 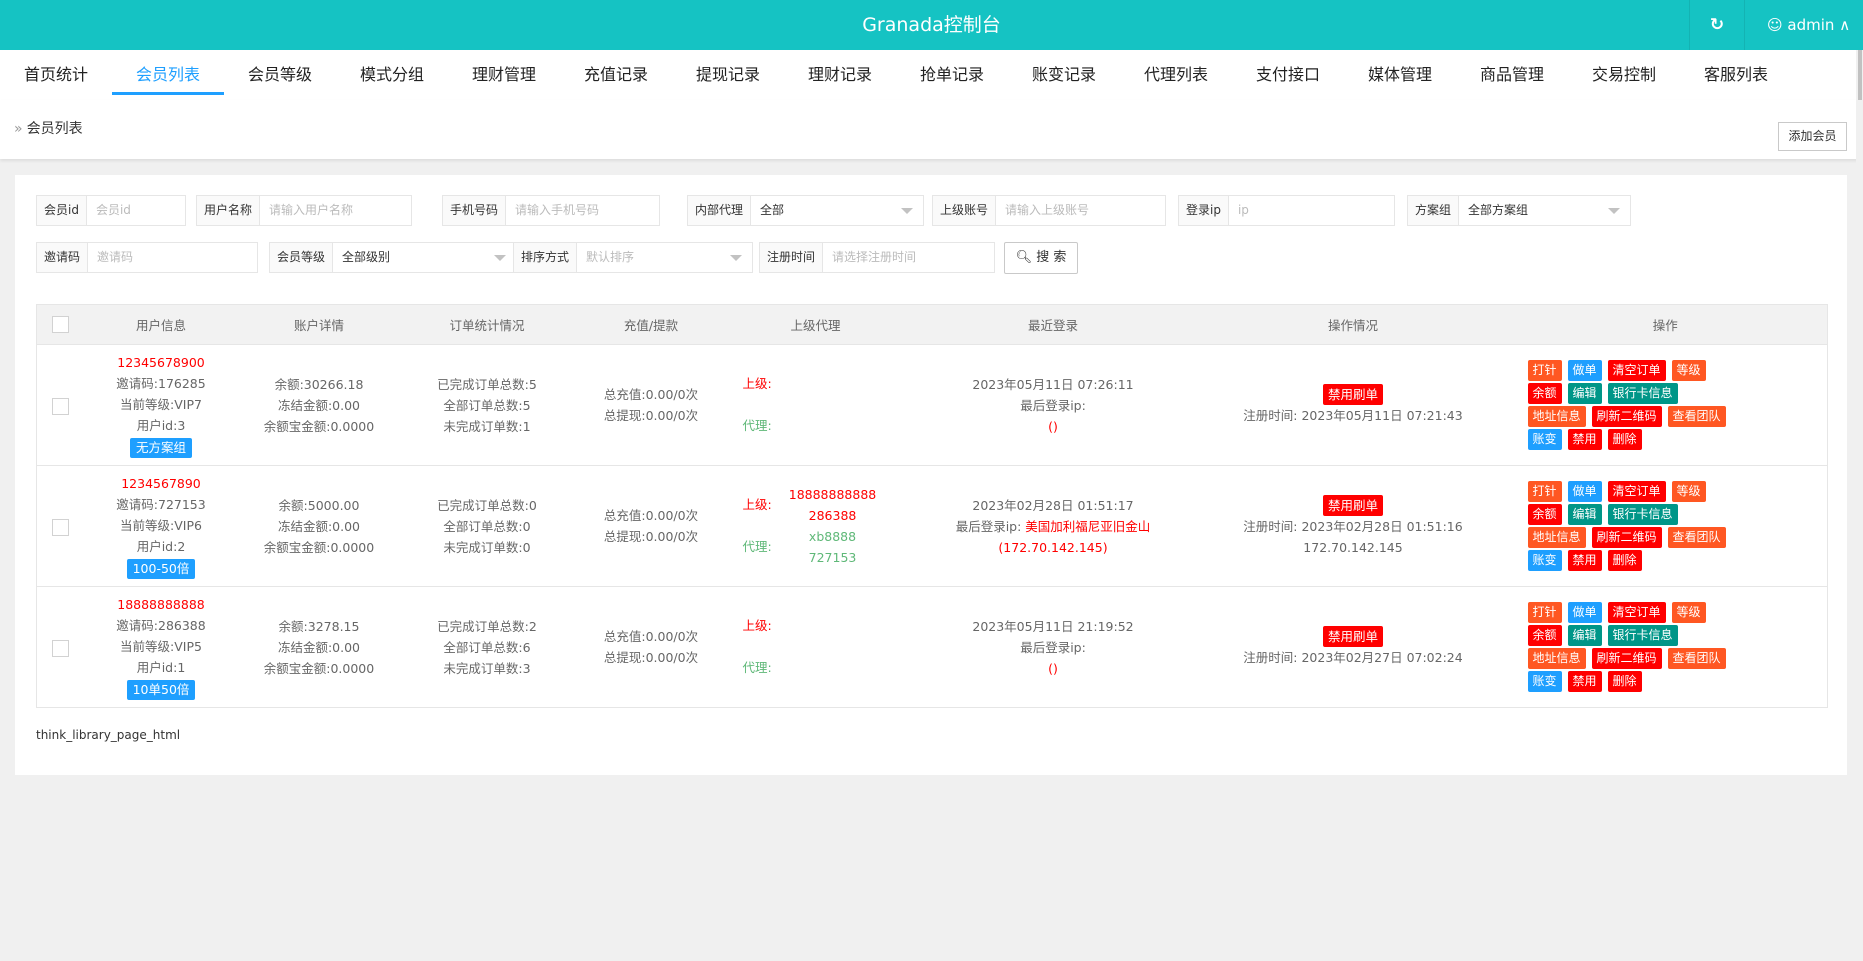 What do you see at coordinates (161, 525) in the screenshot?
I see `member-level: 当前等级:VIP6` at bounding box center [161, 525].